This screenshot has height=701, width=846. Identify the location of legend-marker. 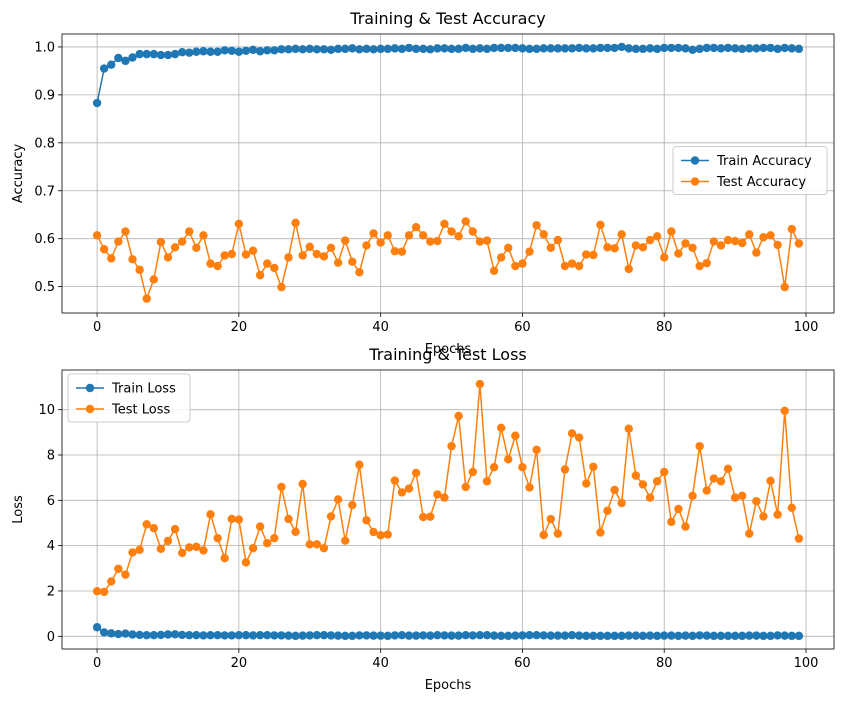
(695, 181).